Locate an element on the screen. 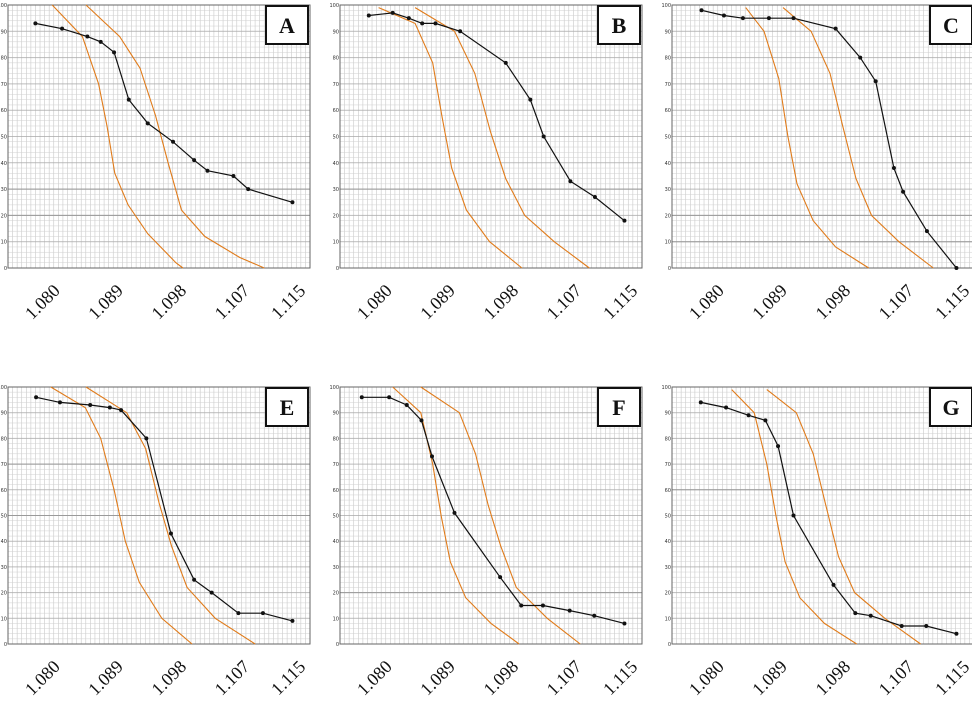  panel-label: A is located at coordinates (287, 25).